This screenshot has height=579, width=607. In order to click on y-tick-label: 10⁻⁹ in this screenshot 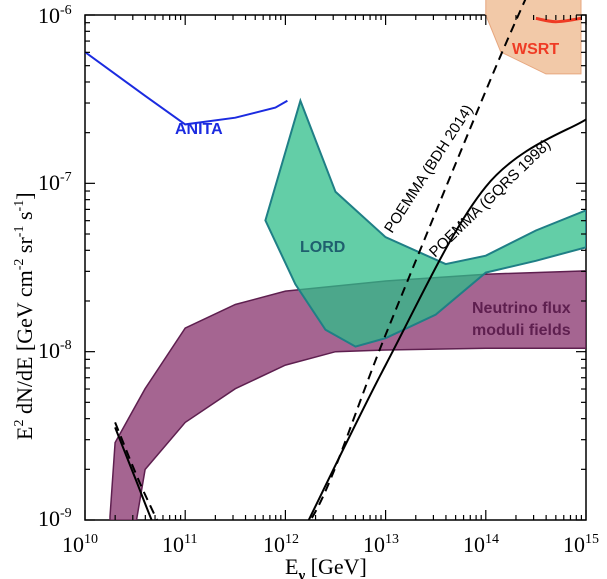, I will do `click(55, 518)`.